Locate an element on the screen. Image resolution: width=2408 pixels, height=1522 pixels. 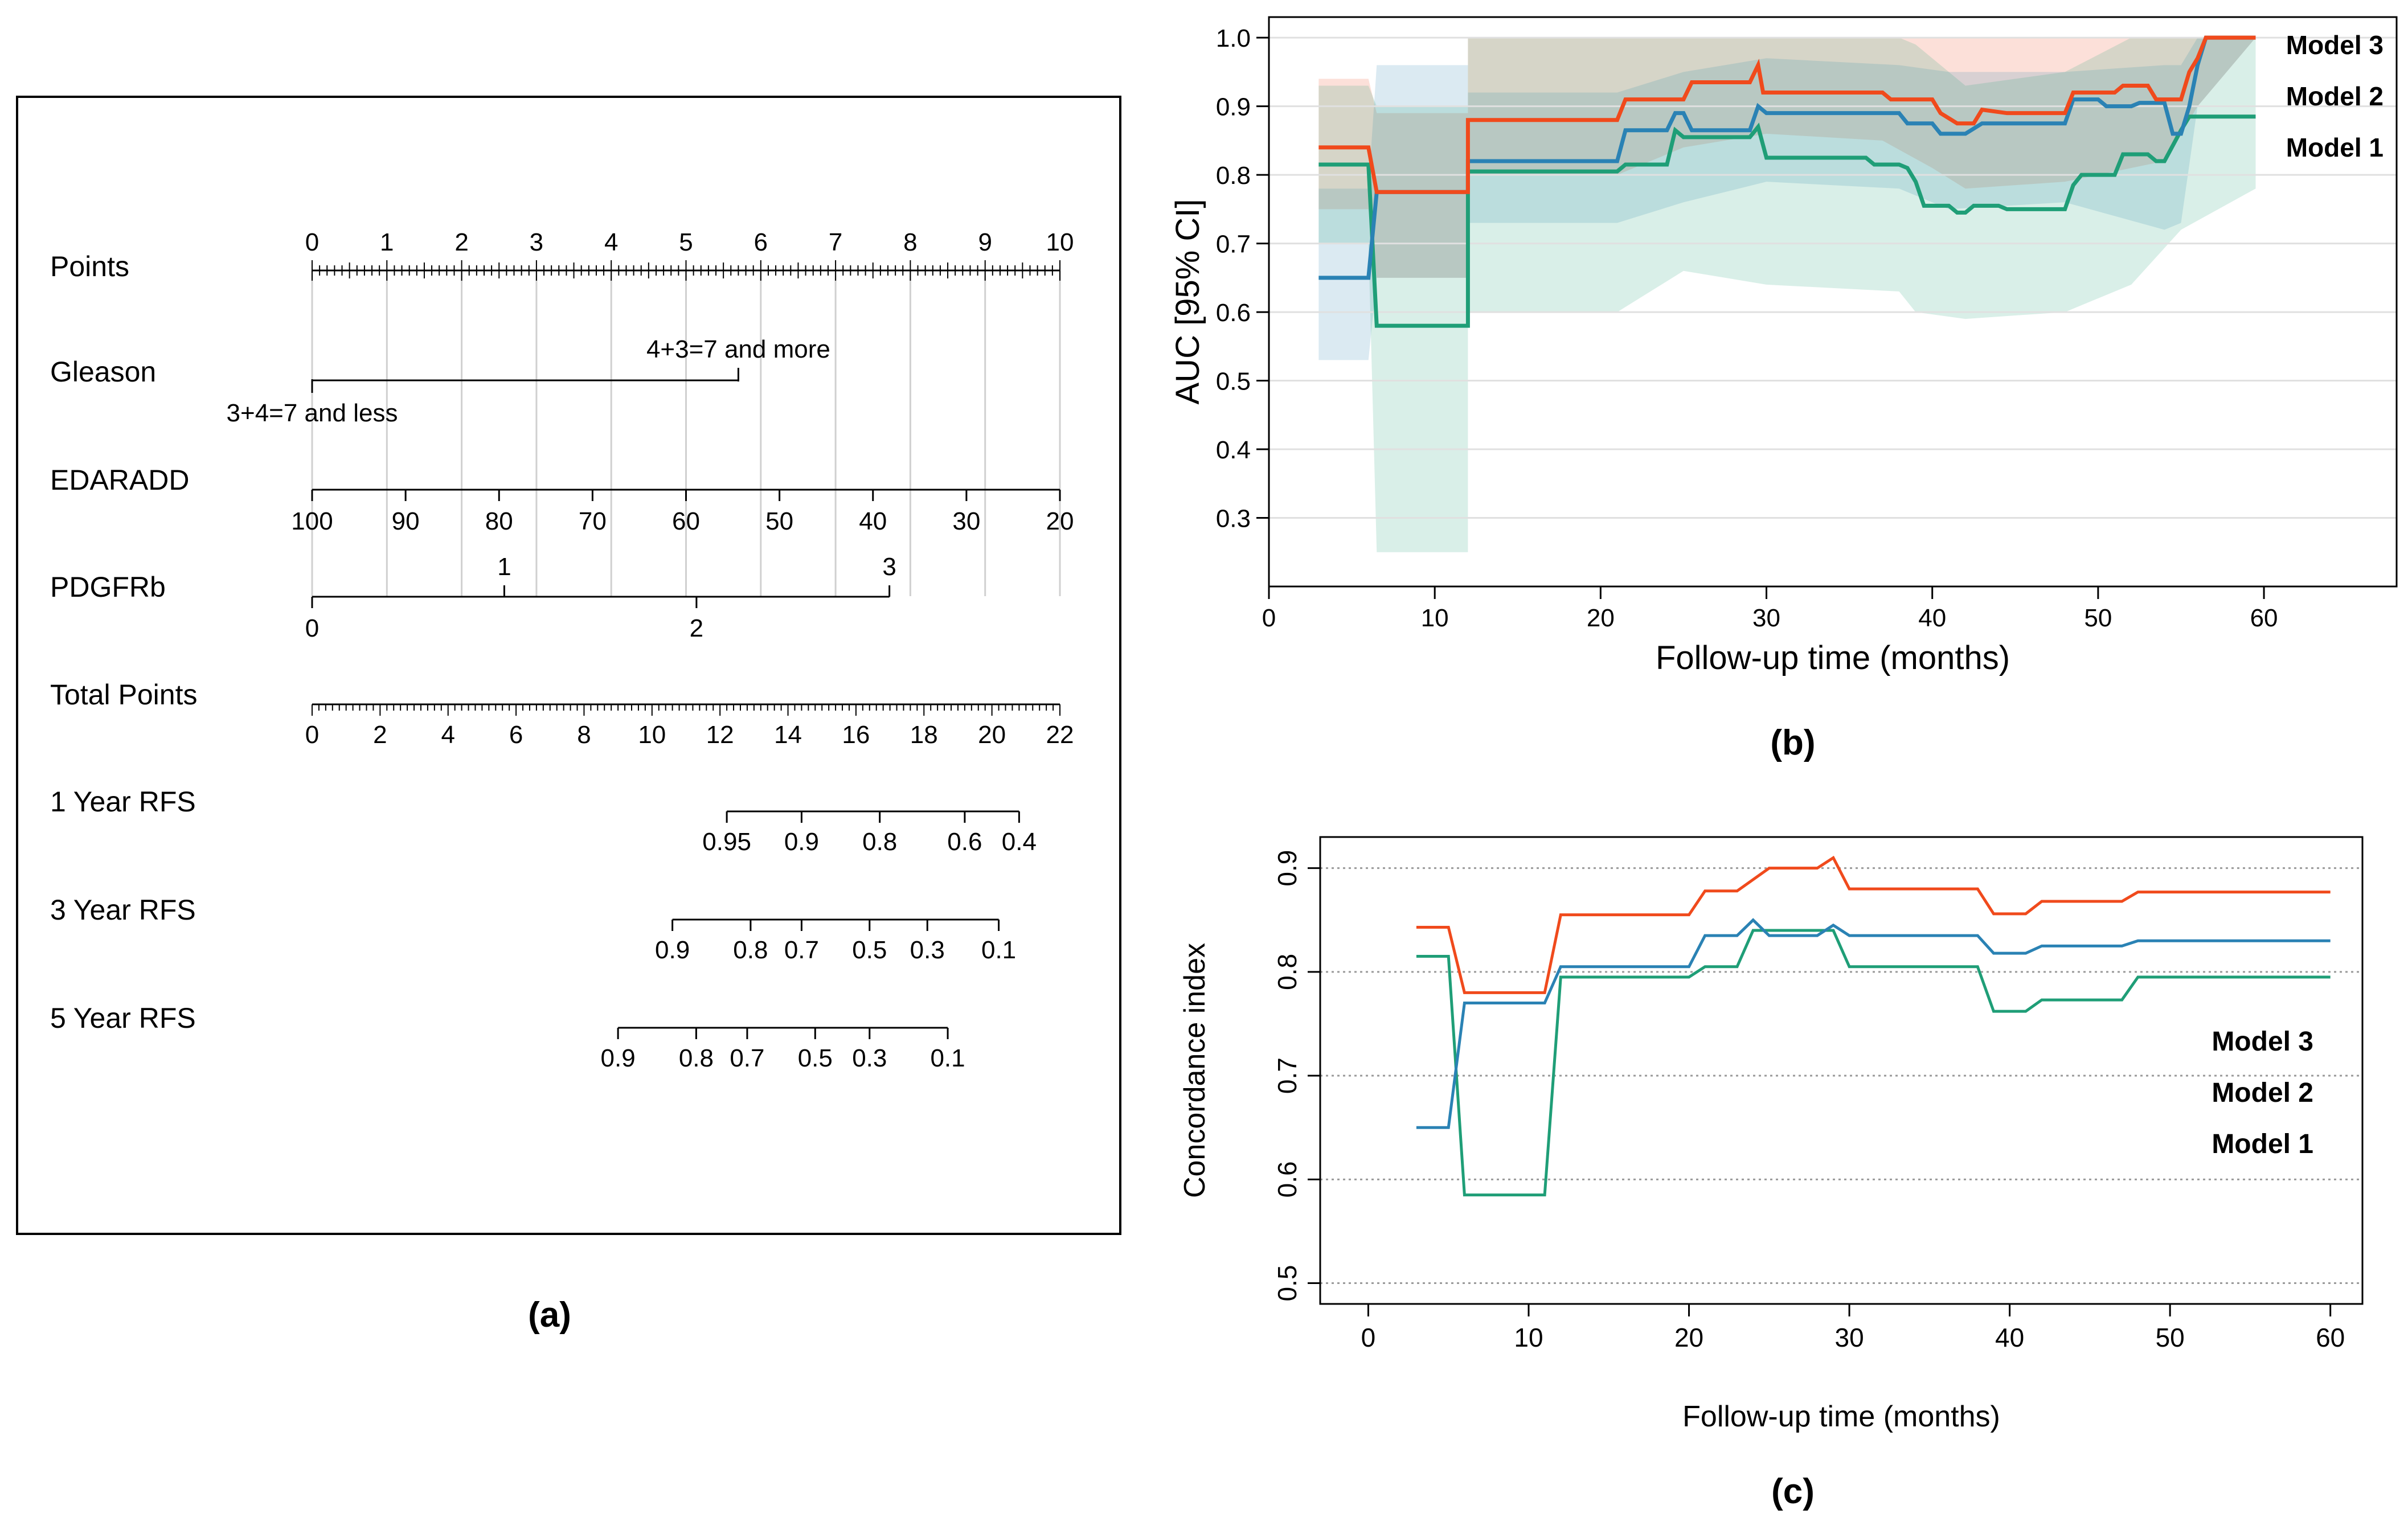
panel-label-a: (a) is located at coordinates (549, 1315).